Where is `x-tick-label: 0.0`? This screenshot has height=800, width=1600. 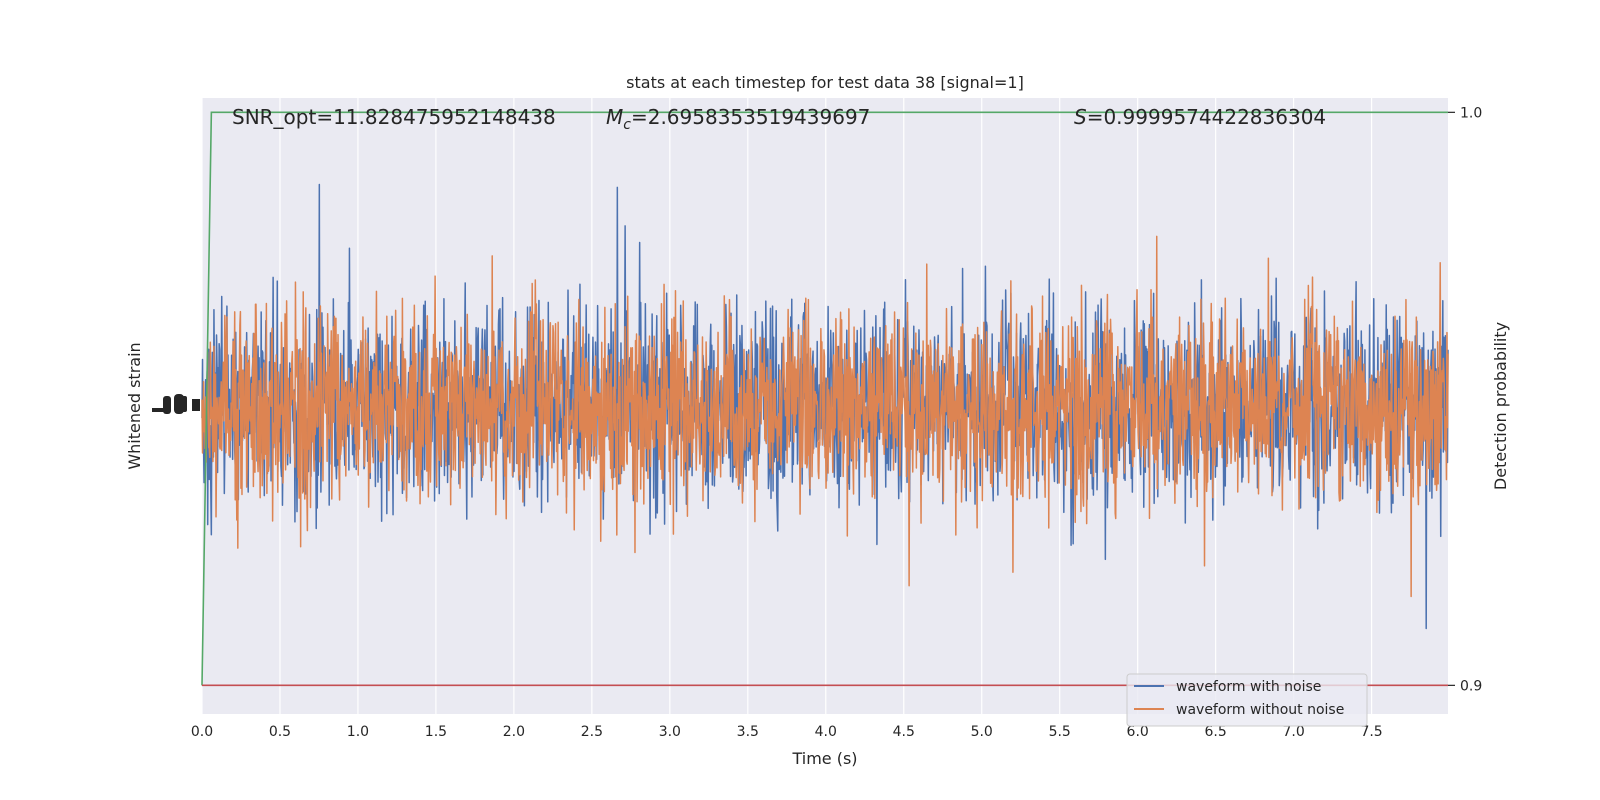 x-tick-label: 0.0 is located at coordinates (202, 732).